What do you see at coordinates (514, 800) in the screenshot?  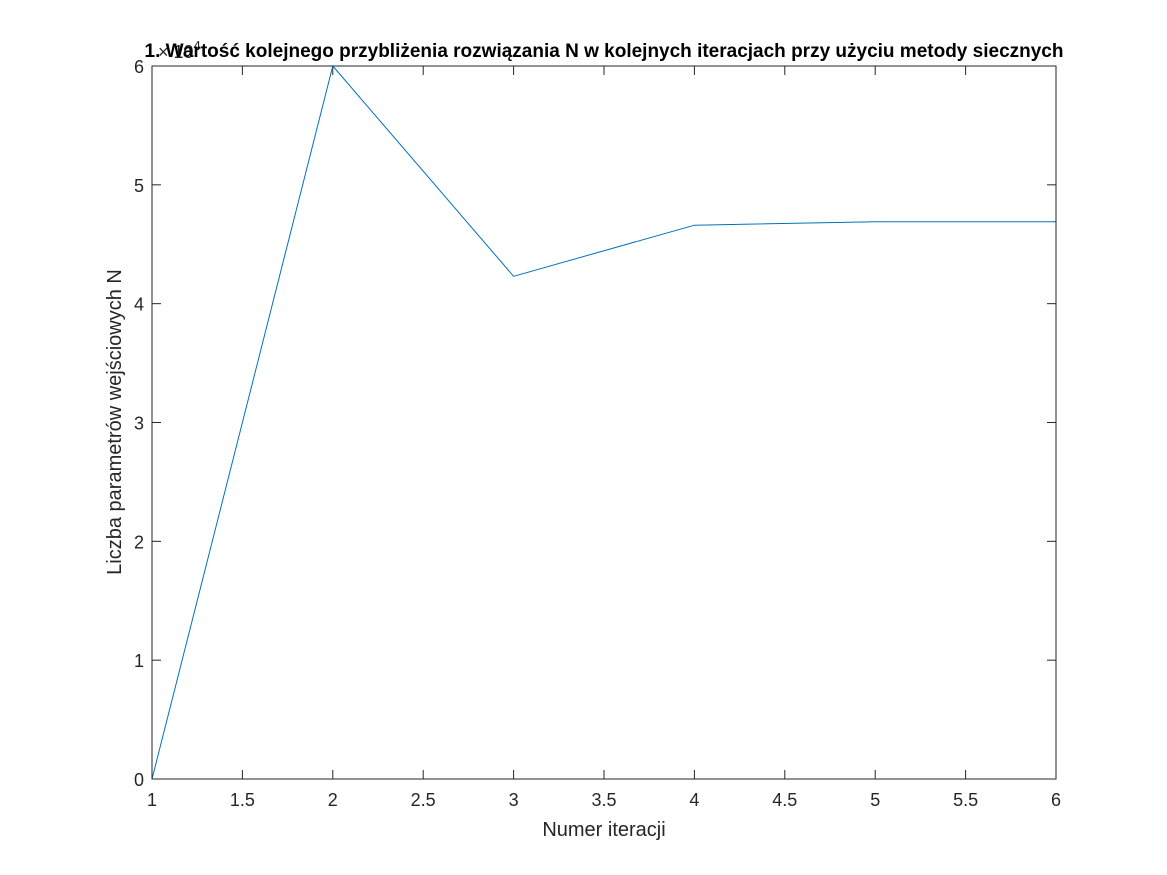 I see `x-tick-label: 3` at bounding box center [514, 800].